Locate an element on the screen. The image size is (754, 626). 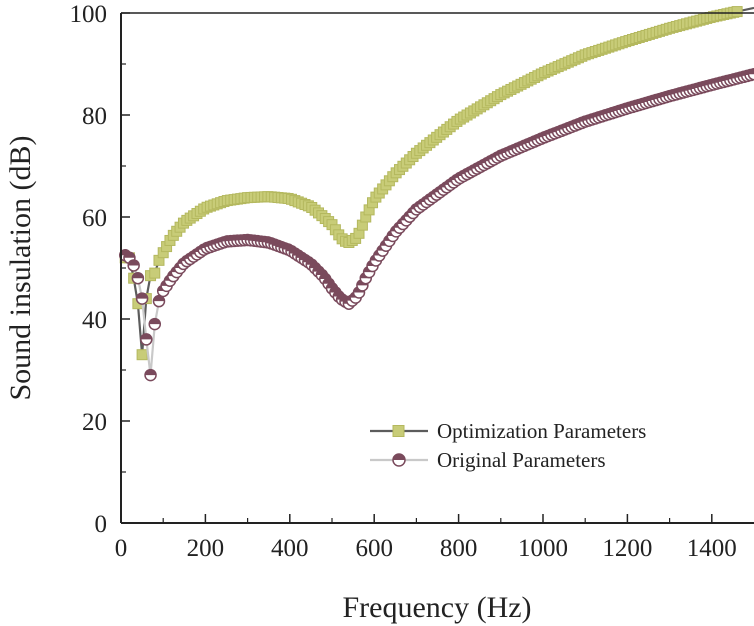
legend-marker is located at coordinates (398, 431).